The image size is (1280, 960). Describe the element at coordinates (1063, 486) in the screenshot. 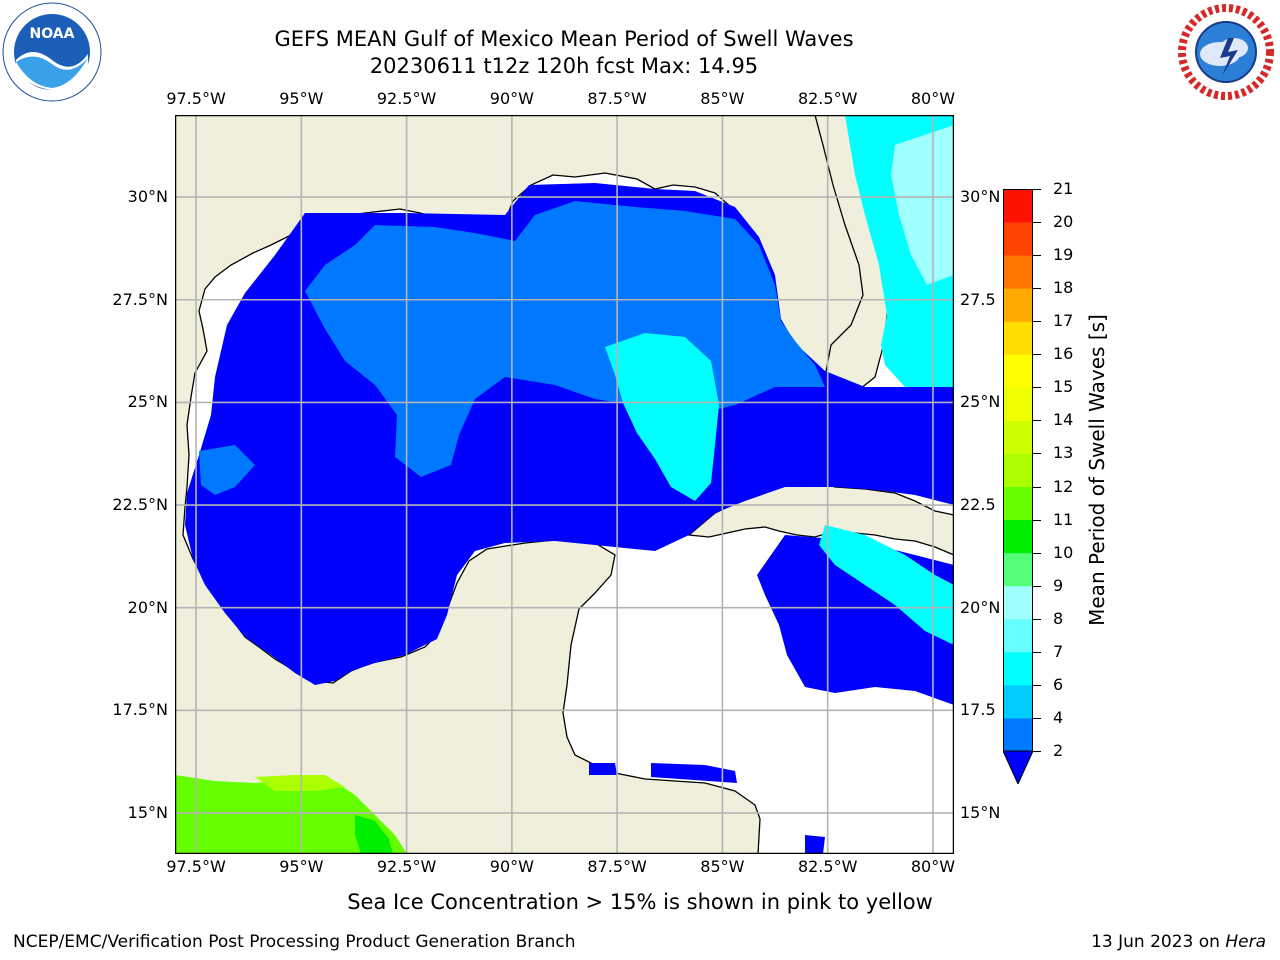

I see `colorbar-tick-label: 12` at that location.